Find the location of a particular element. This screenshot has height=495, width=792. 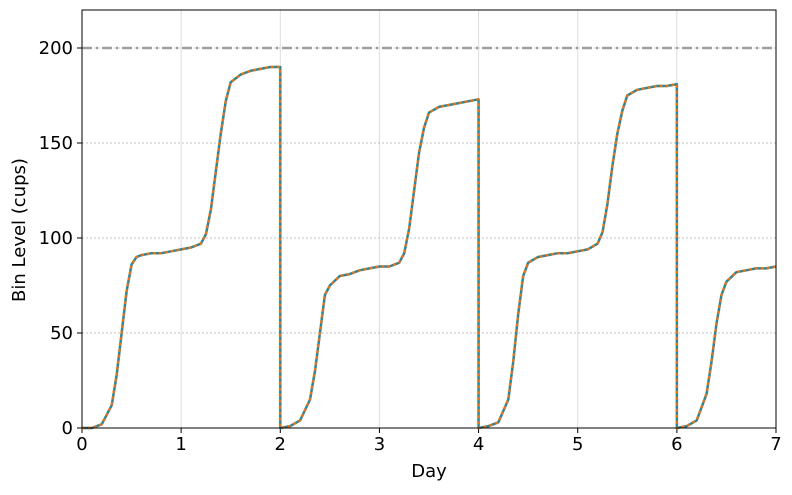

x-tick-label: 5 is located at coordinates (577, 444).